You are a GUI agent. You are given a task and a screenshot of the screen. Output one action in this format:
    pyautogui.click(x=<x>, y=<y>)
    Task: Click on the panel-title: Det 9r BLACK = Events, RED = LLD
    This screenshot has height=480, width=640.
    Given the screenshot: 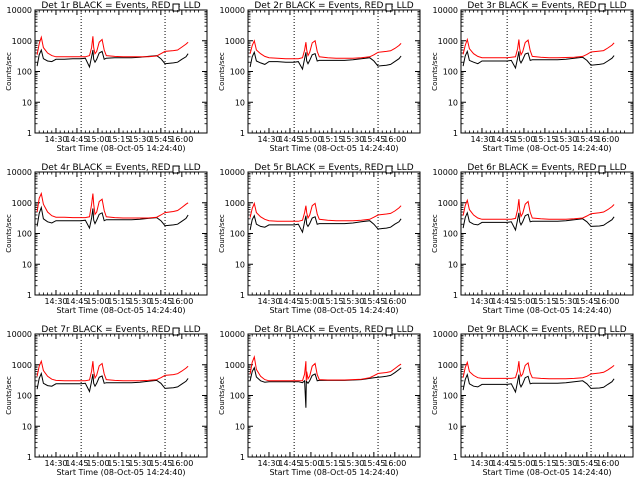 What is the action you would take?
    pyautogui.click(x=546, y=330)
    